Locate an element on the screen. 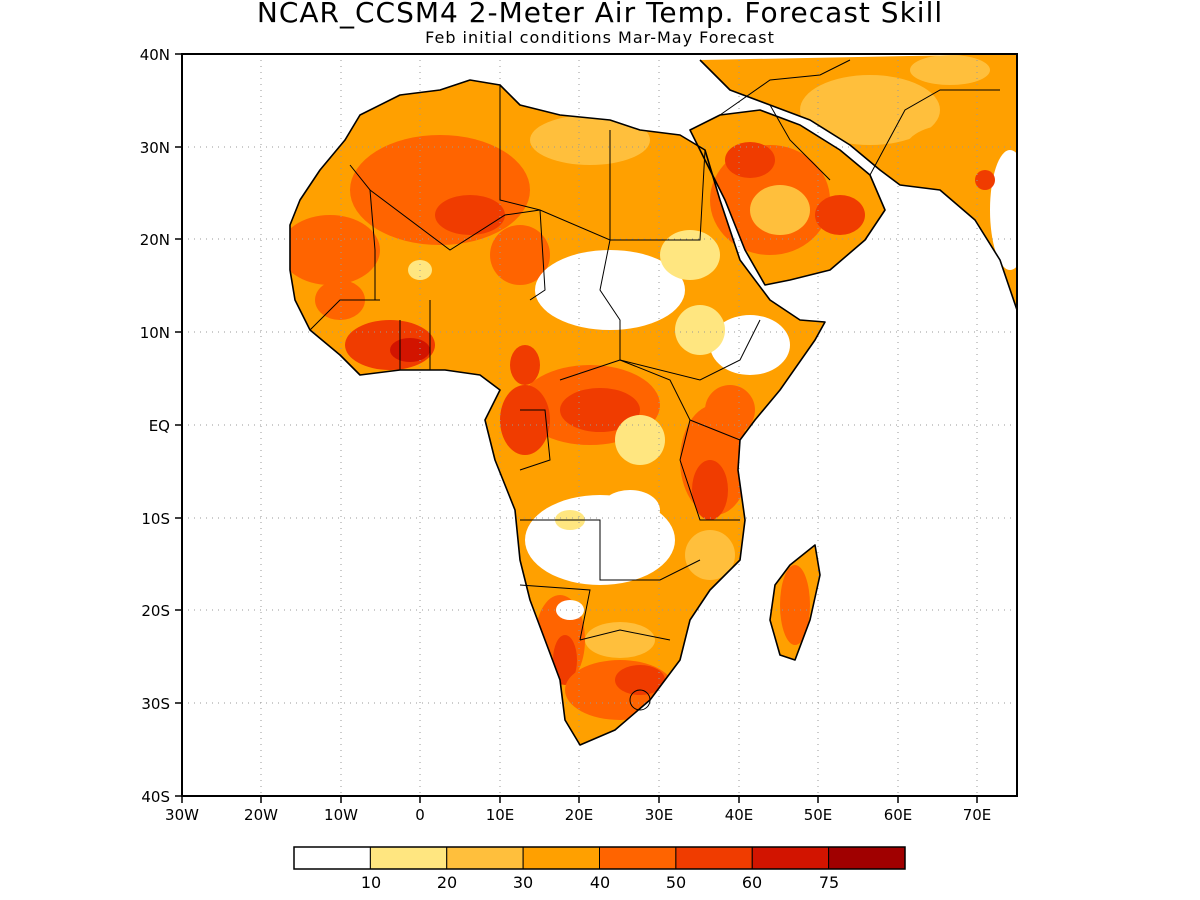 This screenshot has width=1200, height=900. lon-label: 50E is located at coordinates (818, 815).